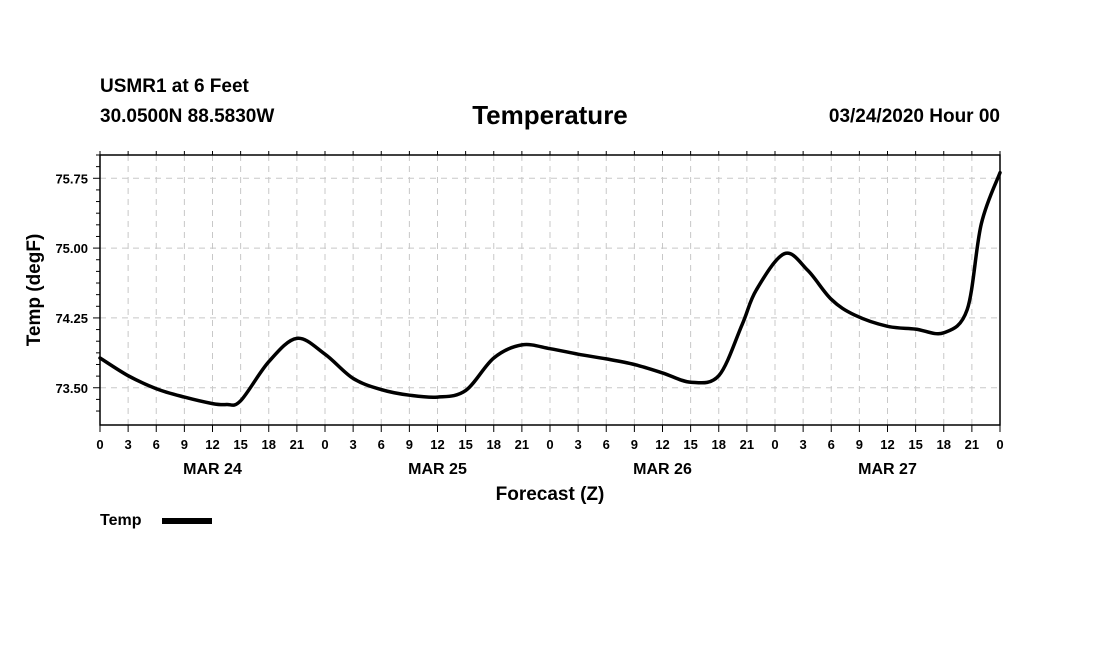 The image size is (1100, 650). I want to click on station-label: USMR1 at 6 Feet, so click(174, 86).